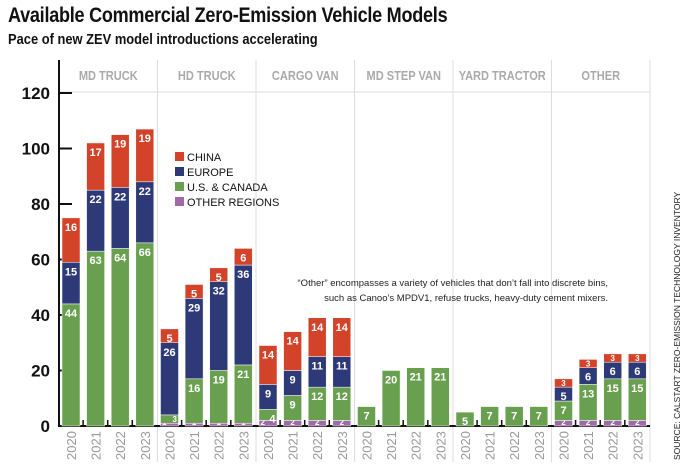 The height and width of the screenshot is (467, 684). Describe the element at coordinates (391, 381) in the screenshot. I see `data-label: 20` at that location.